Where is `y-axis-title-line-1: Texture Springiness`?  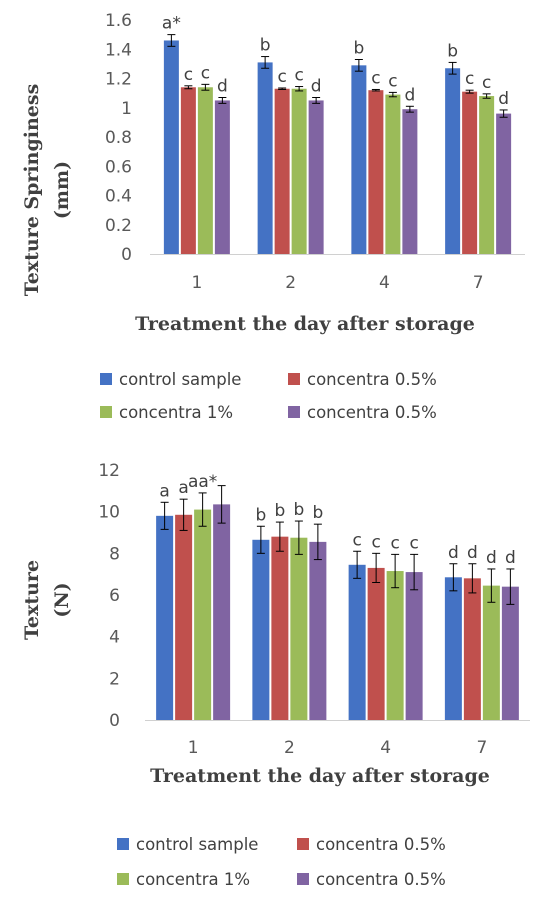 y-axis-title-line-1: Texture Springiness is located at coordinates (32, 190).